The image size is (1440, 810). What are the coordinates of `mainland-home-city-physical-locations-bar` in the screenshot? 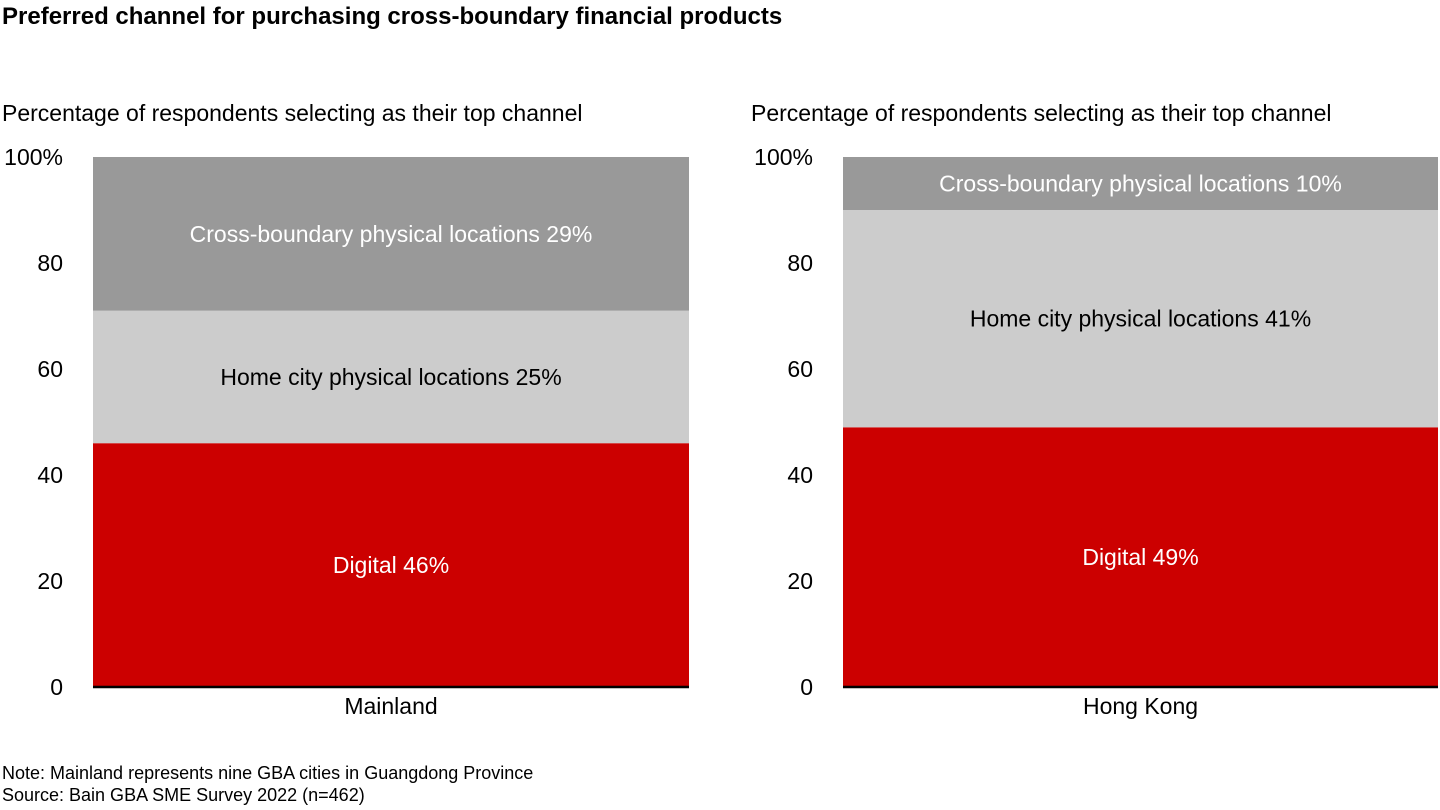 It's located at (391, 377).